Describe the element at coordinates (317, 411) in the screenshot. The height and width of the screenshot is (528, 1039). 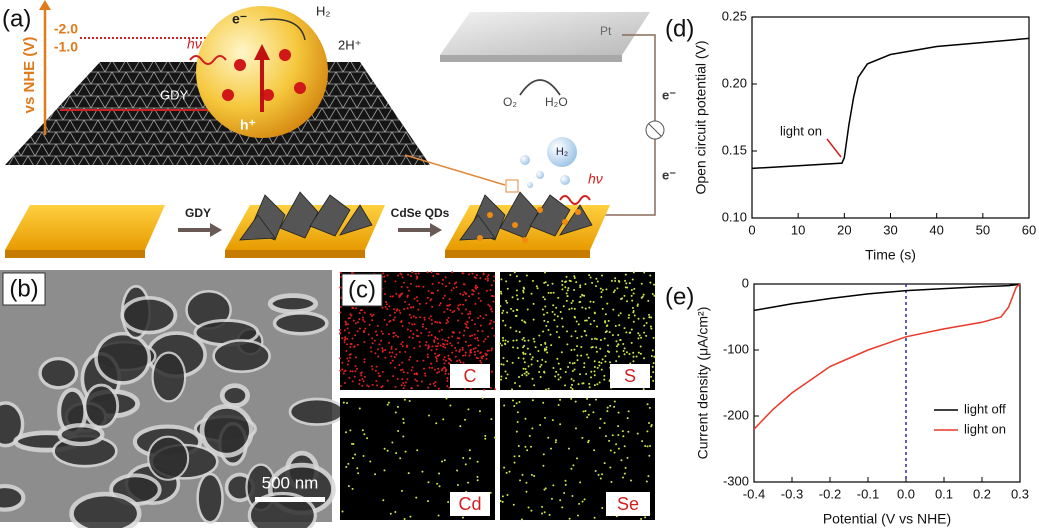
I see `pore` at that location.